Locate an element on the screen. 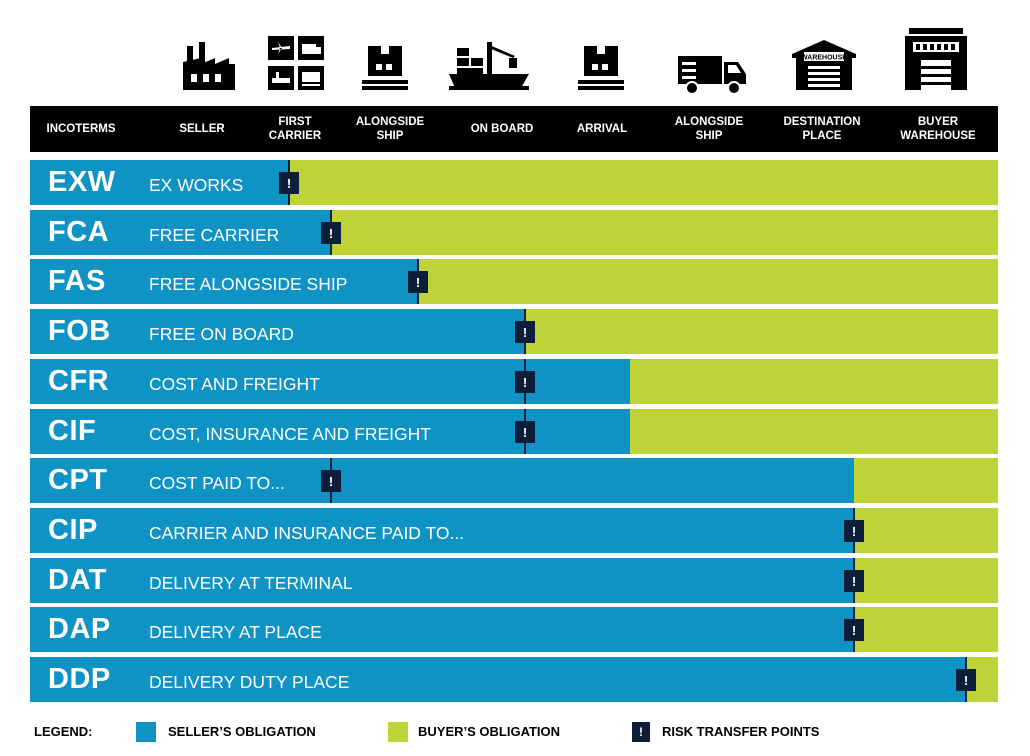  incoterm-code: CIF is located at coordinates (72, 431).